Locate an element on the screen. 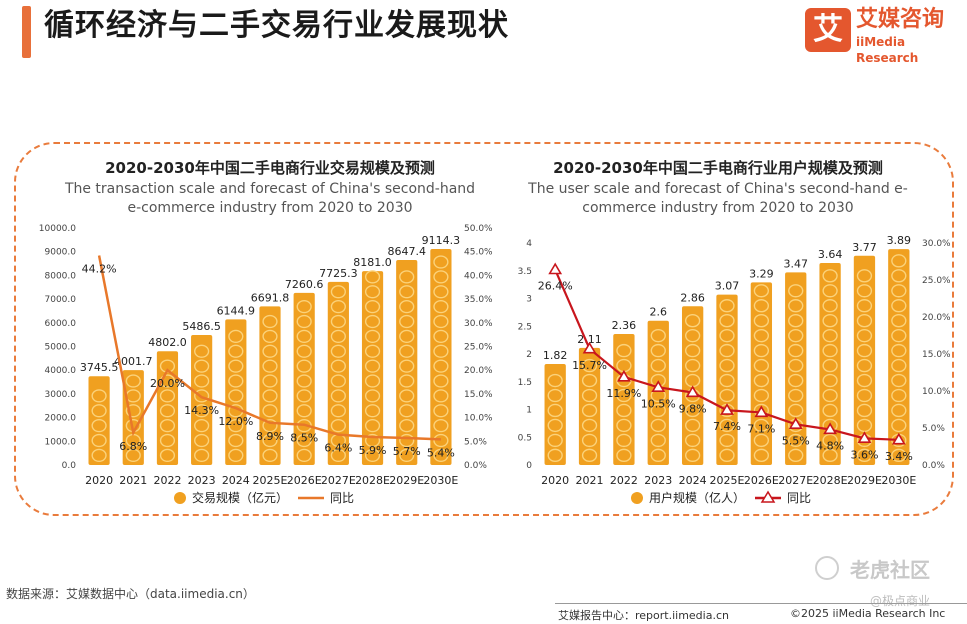 The height and width of the screenshot is (624, 967). footer-divider is located at coordinates (761, 603).